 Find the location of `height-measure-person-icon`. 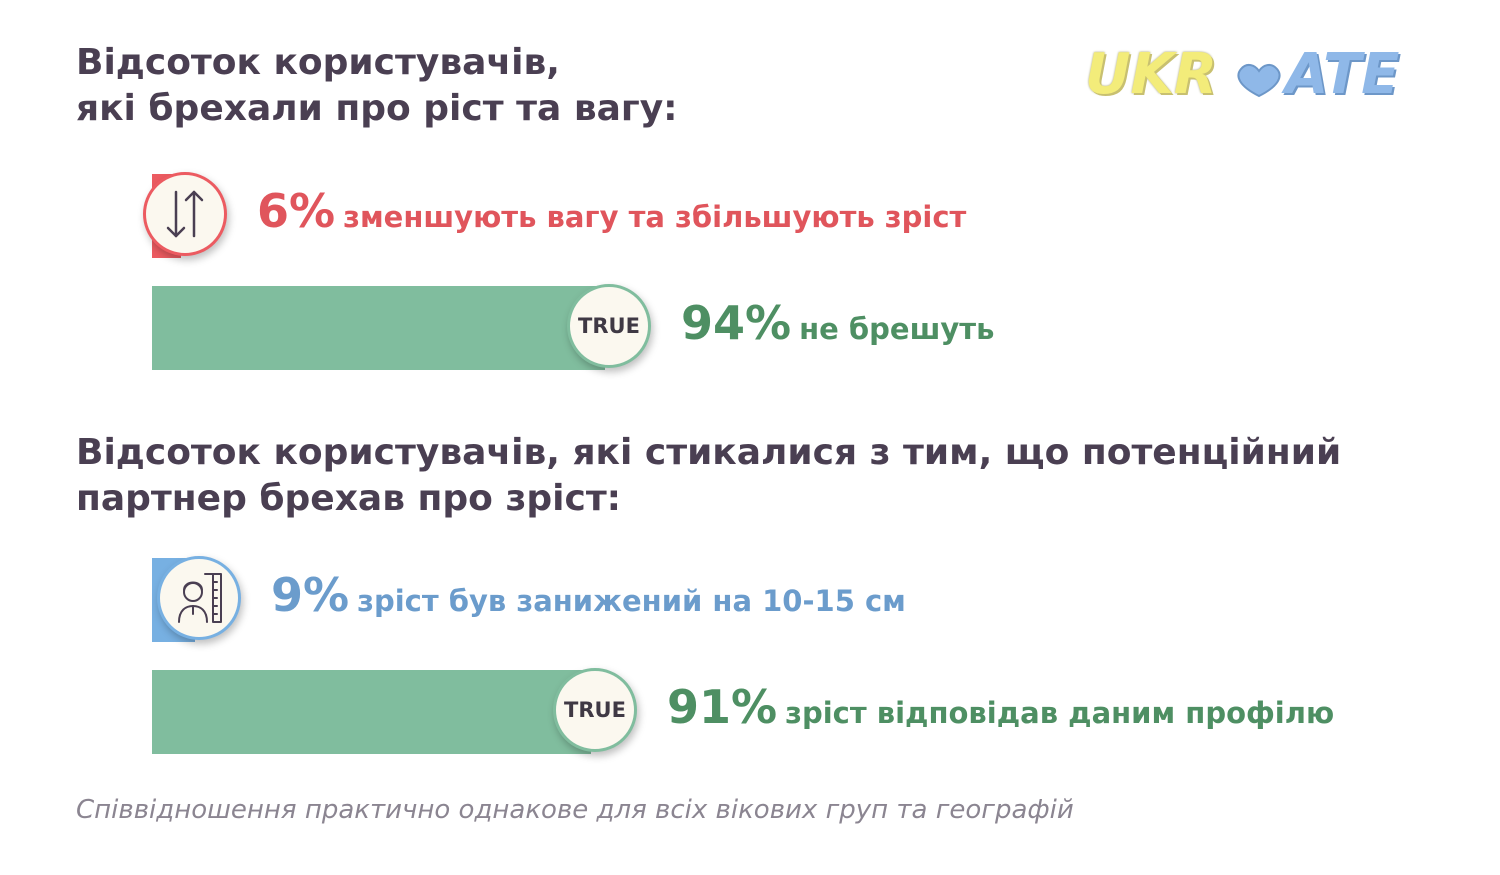

height-measure-person-icon is located at coordinates (200, 598).